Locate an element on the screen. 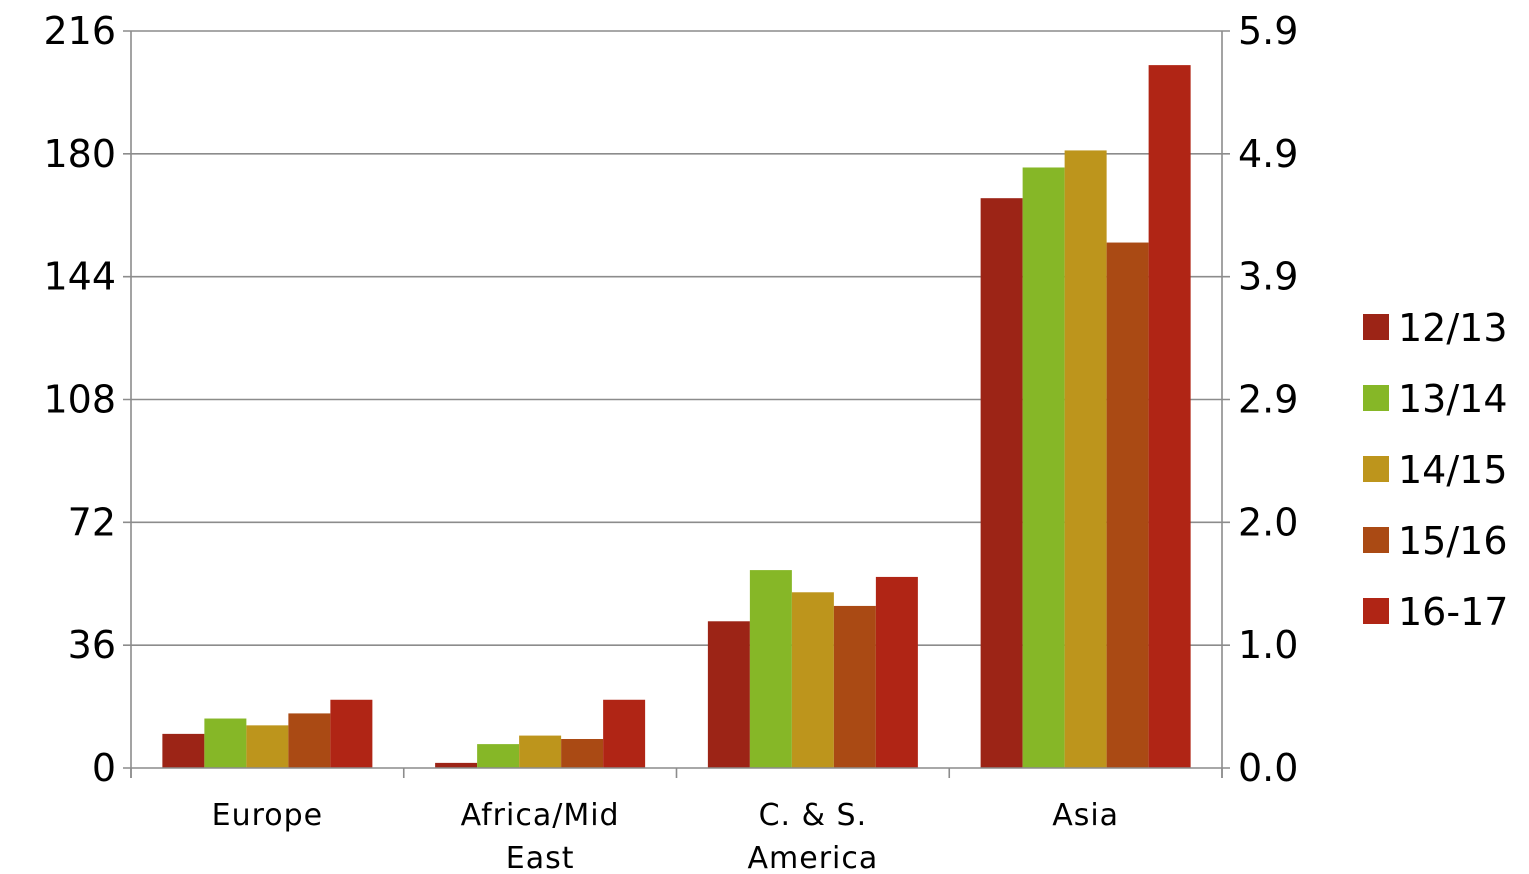 The width and height of the screenshot is (1529, 874). right-tick-label: 4.9 is located at coordinates (1268, 154).